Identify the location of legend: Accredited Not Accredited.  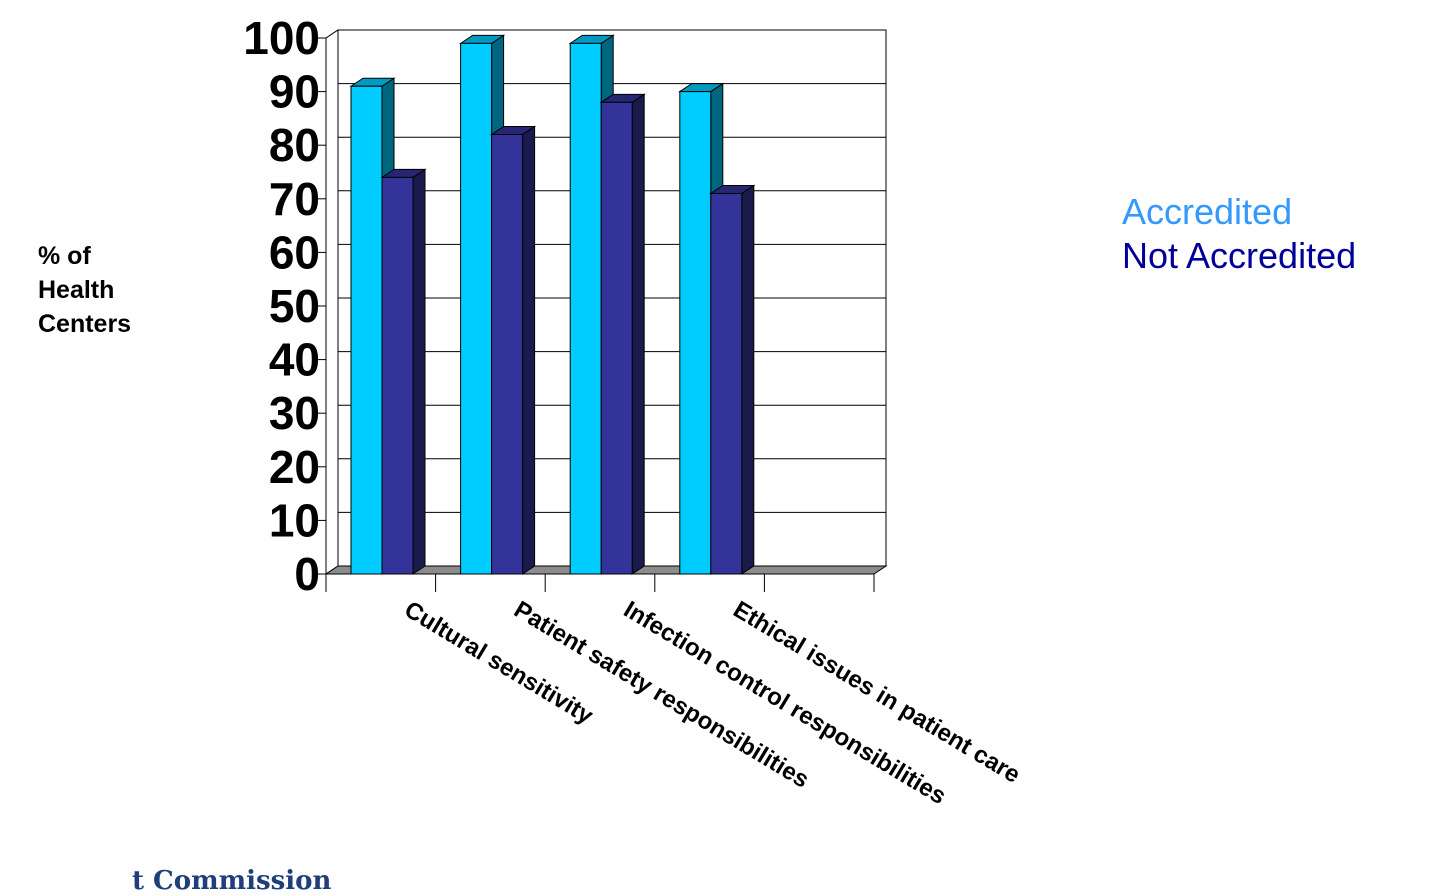
(1239, 234).